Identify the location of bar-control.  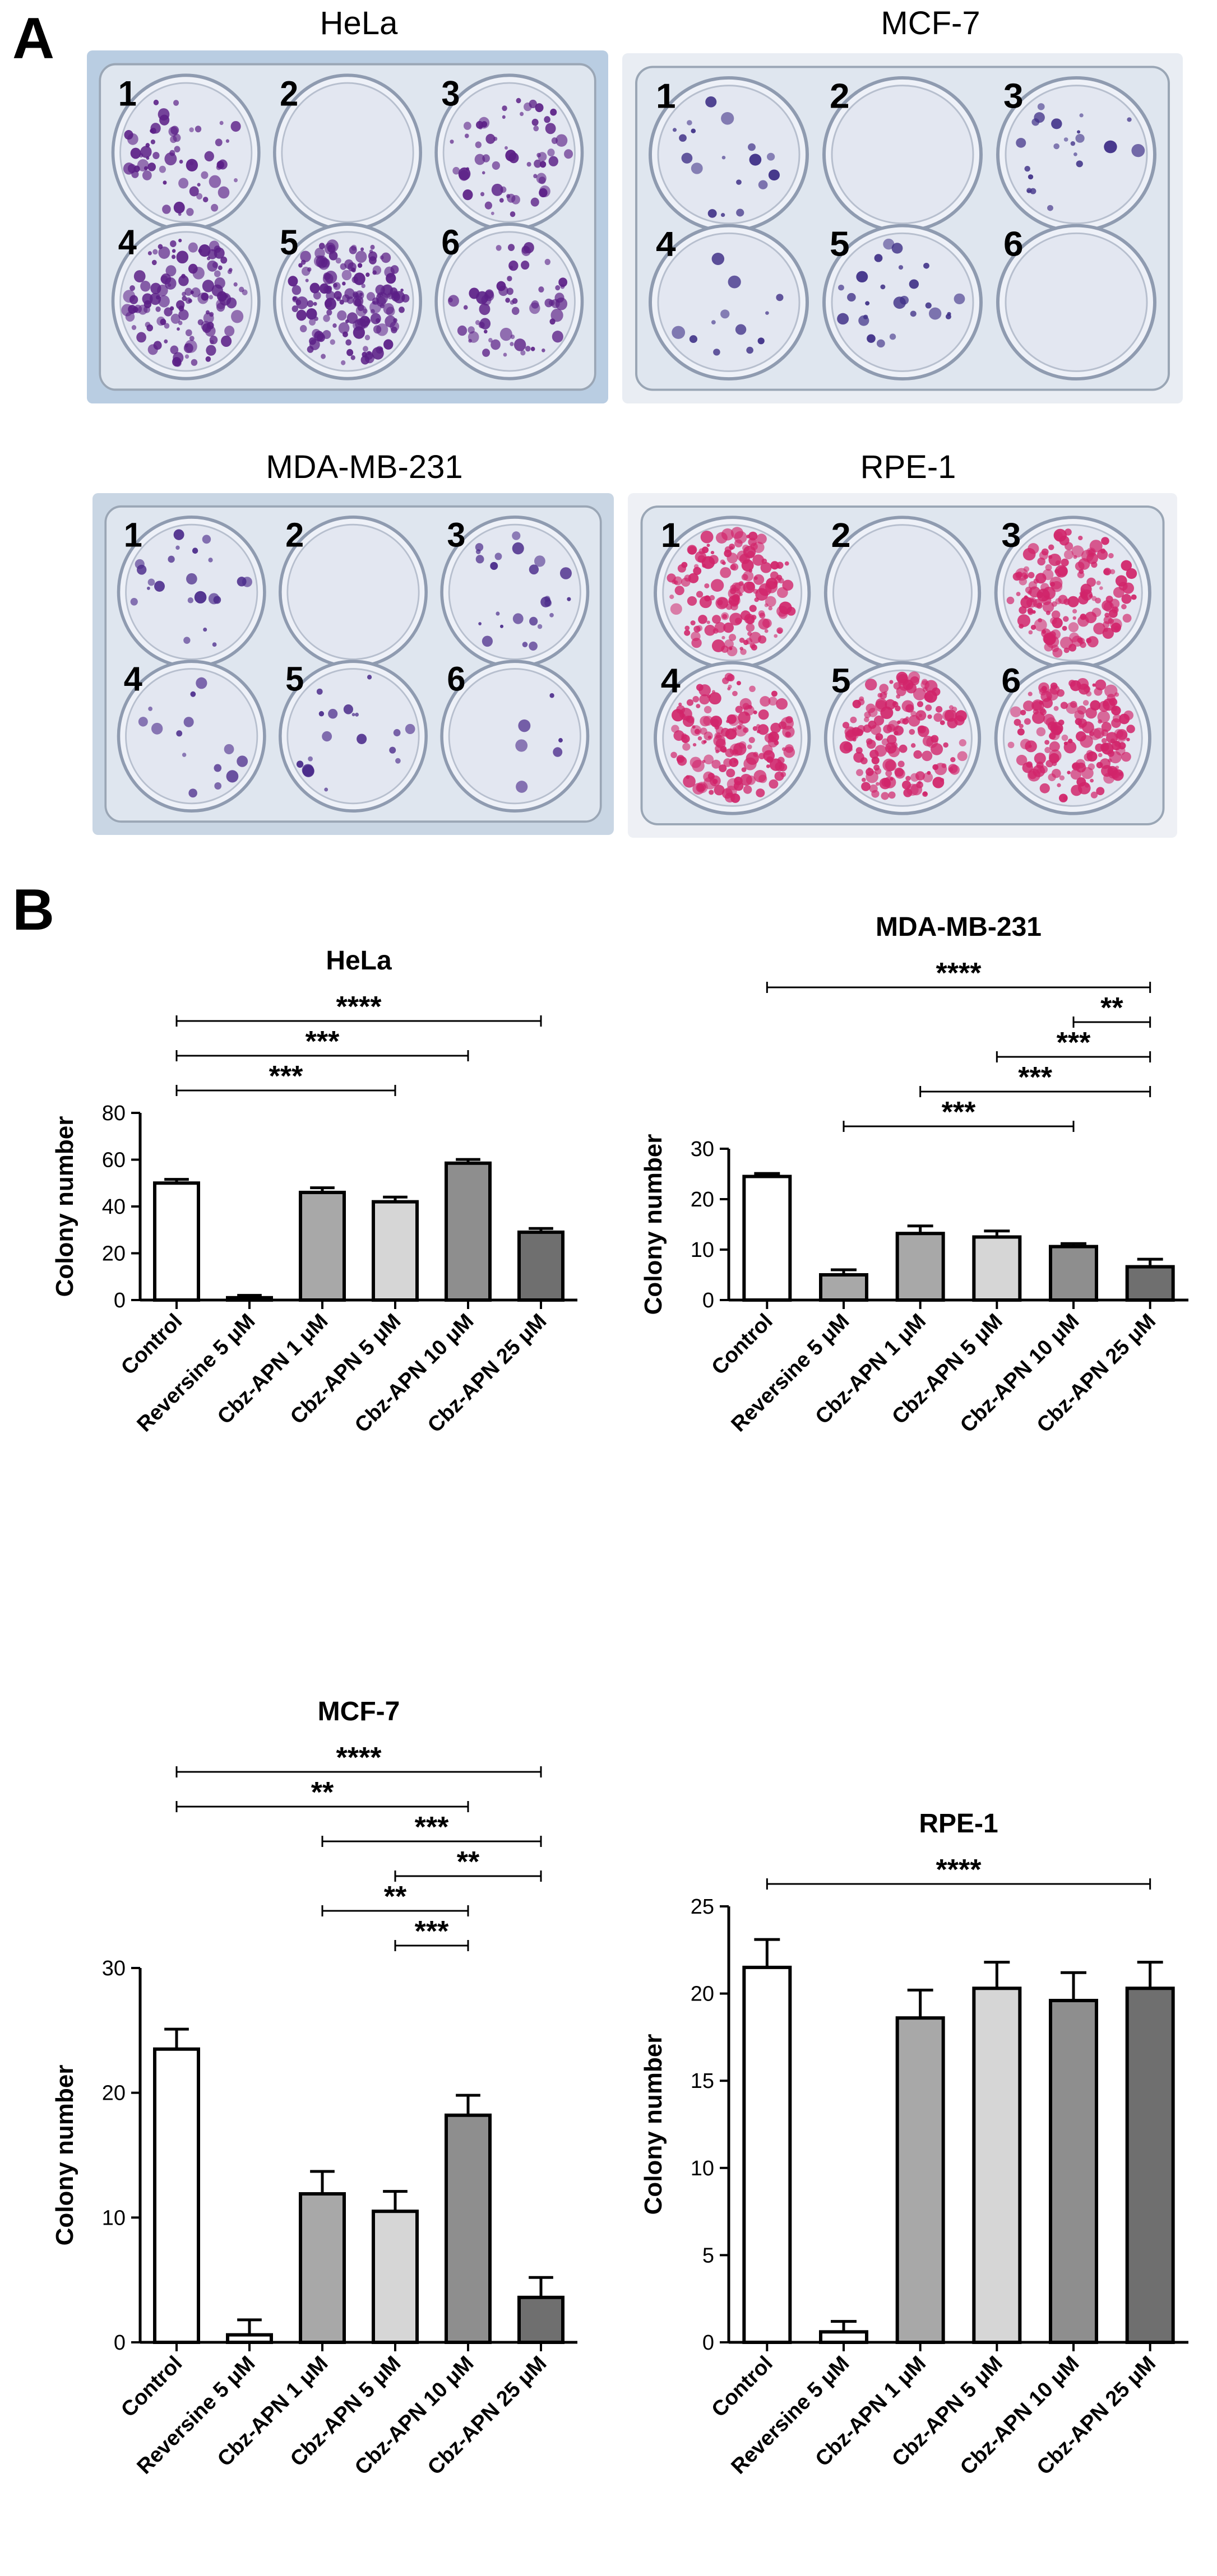
(177, 2195).